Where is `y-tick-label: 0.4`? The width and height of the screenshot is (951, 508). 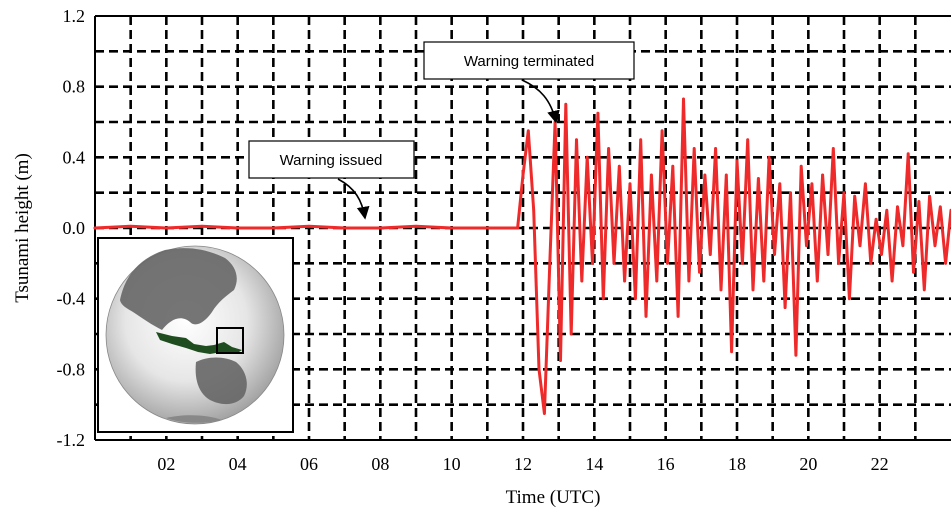
y-tick-label: 0.4 is located at coordinates (74, 157).